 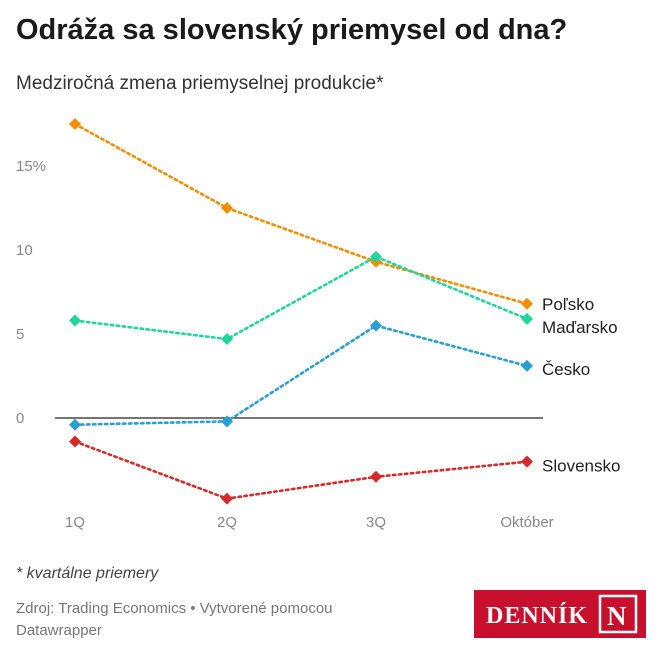 I want to click on logo-background, so click(x=560, y=614).